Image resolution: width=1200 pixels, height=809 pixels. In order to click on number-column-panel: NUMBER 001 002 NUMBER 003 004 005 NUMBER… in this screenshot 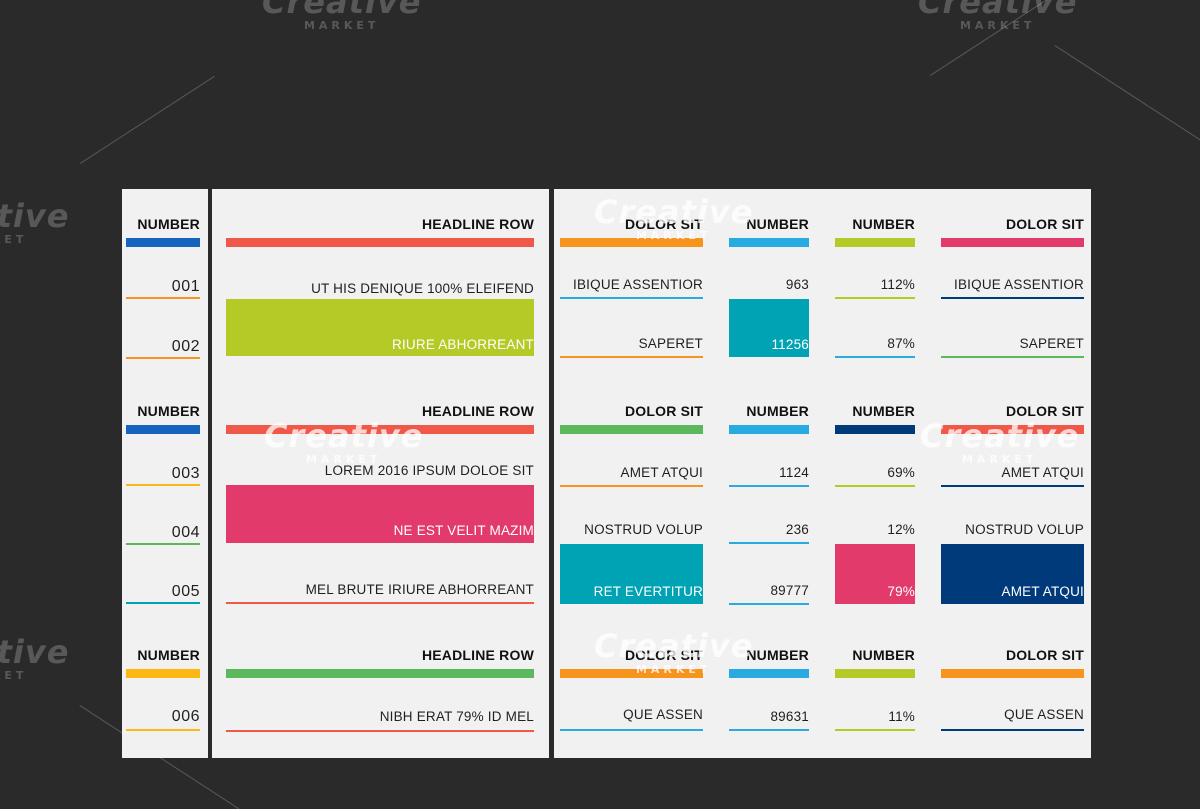, I will do `click(165, 473)`.